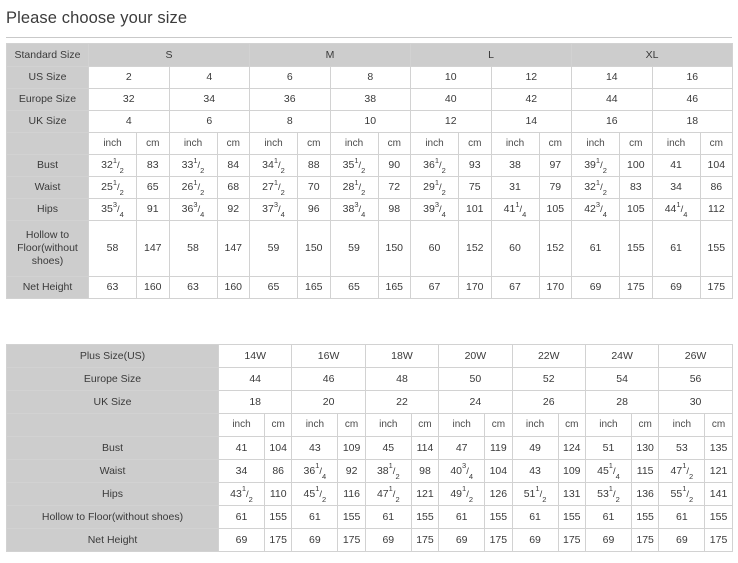 The image size is (738, 563). Describe the element at coordinates (622, 402) in the screenshot. I see `uk-size-value: 28` at that location.